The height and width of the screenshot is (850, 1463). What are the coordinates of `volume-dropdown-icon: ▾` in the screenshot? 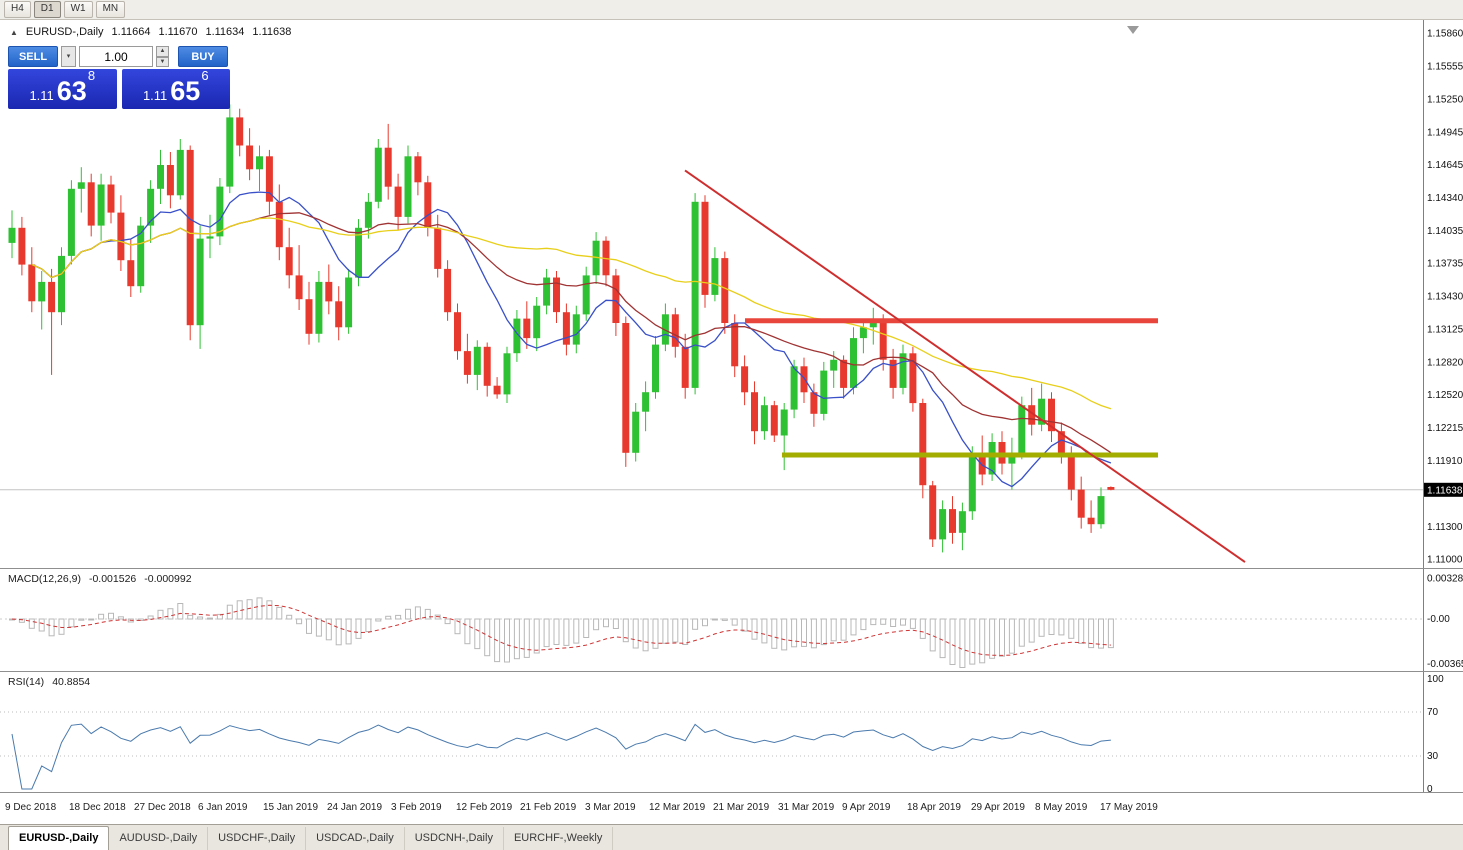 It's located at (68, 56).